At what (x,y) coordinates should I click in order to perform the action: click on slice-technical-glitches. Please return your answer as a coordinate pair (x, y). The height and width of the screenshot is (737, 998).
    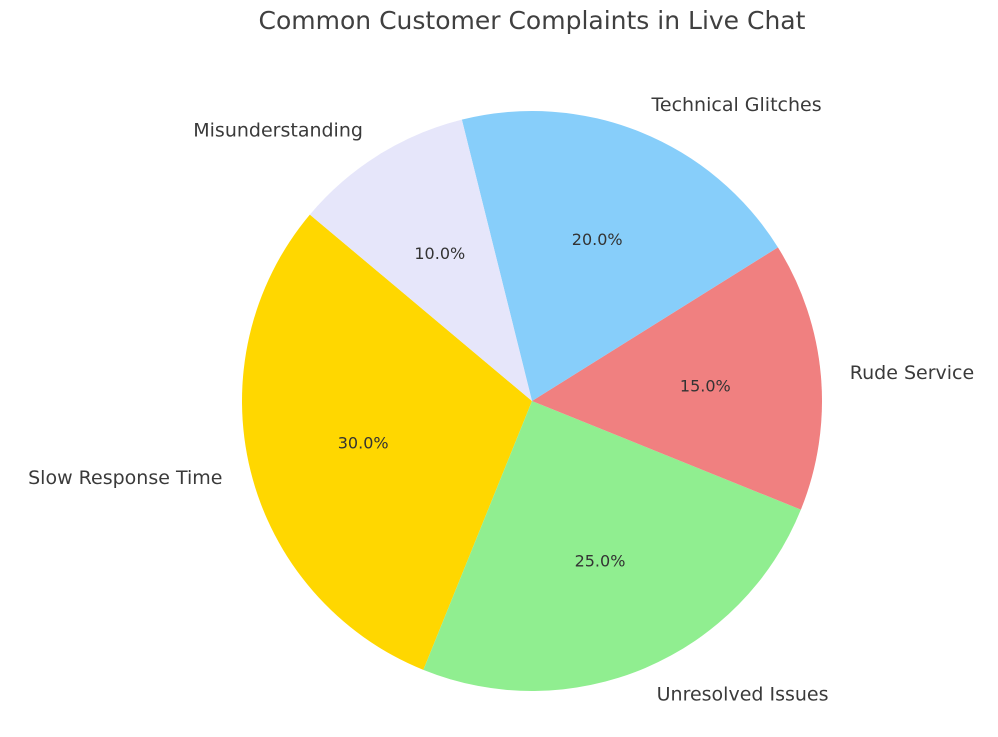
    Looking at the image, I should click on (619, 256).